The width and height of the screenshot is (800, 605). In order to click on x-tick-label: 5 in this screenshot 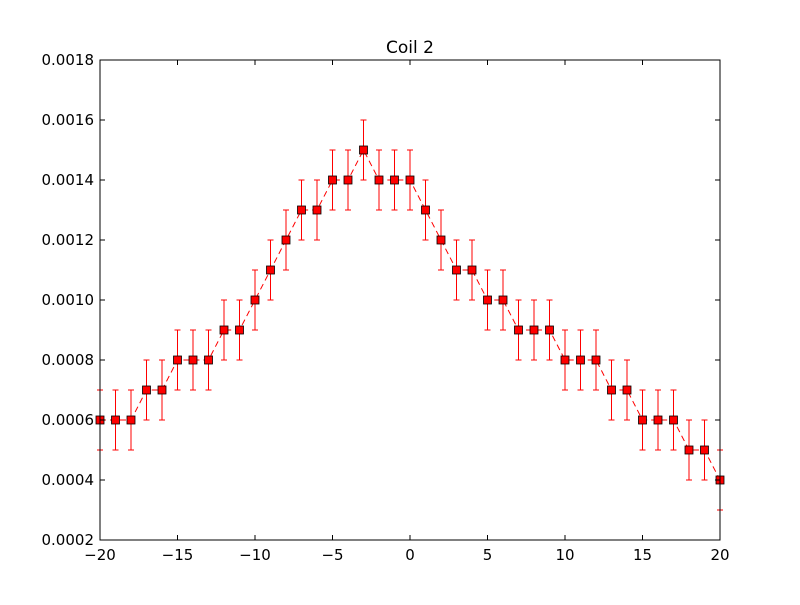, I will do `click(488, 555)`.